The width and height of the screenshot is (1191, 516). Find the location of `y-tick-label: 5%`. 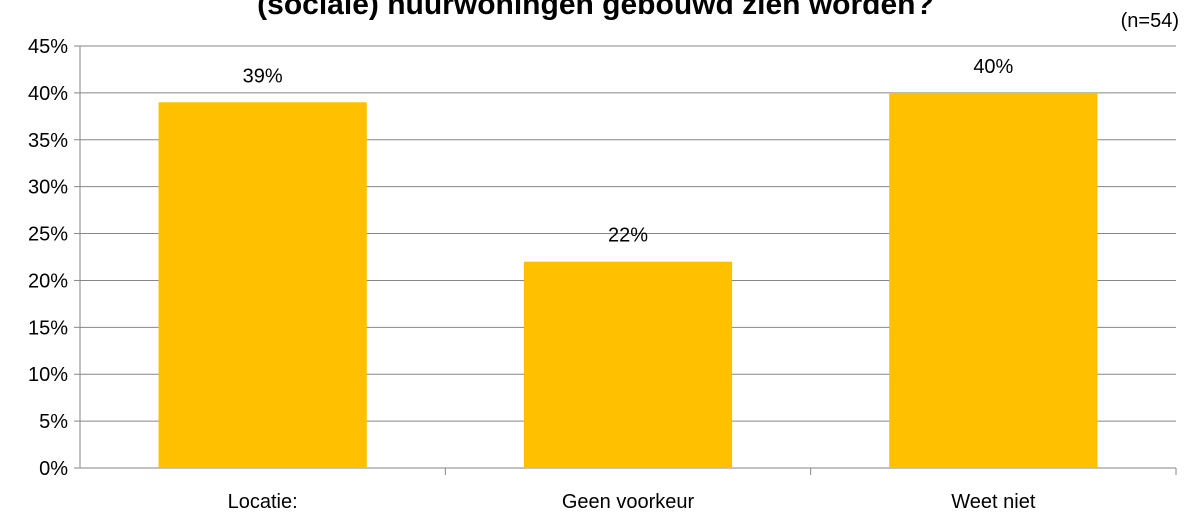

y-tick-label: 5% is located at coordinates (53, 422).